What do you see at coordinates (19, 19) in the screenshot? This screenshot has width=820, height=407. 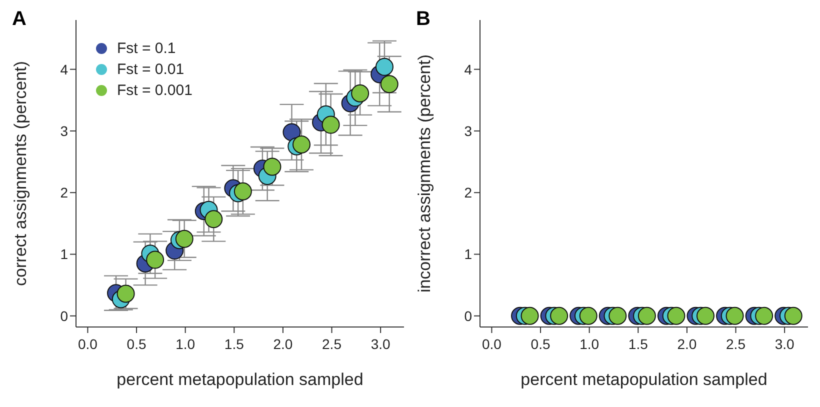 I see `chart-title: A` at bounding box center [19, 19].